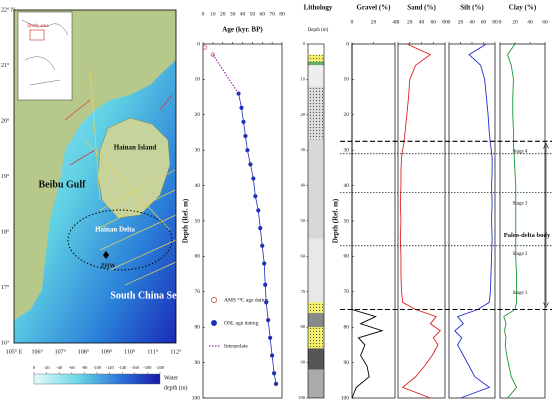  Describe the element at coordinates (303, 326) in the screenshot. I see `lithology-tick-label: 80` at that location.